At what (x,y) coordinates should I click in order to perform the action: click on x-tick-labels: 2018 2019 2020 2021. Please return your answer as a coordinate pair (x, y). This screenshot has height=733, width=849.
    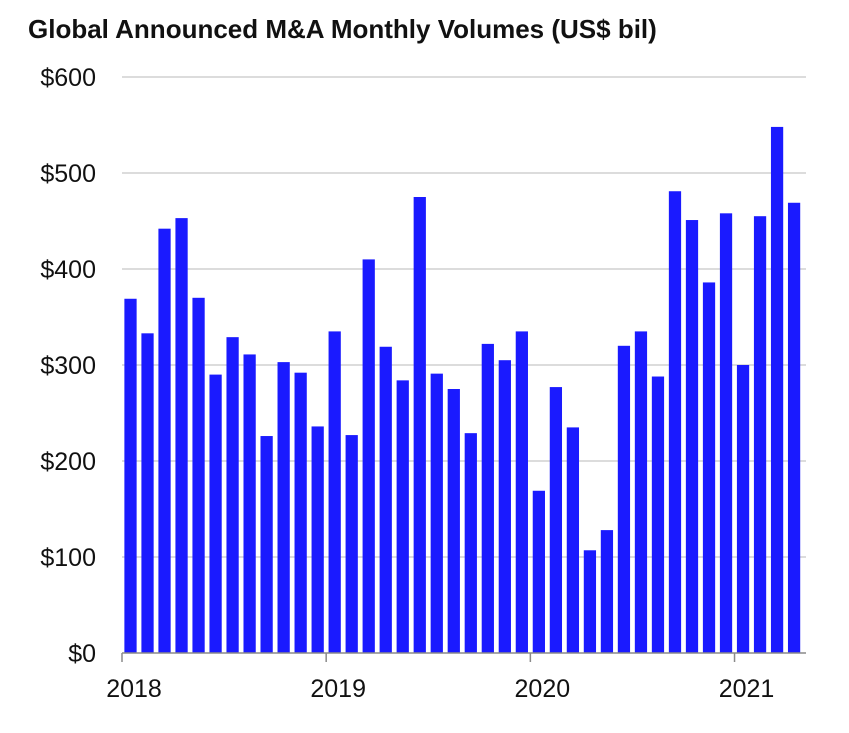
    Looking at the image, I should click on (440, 689).